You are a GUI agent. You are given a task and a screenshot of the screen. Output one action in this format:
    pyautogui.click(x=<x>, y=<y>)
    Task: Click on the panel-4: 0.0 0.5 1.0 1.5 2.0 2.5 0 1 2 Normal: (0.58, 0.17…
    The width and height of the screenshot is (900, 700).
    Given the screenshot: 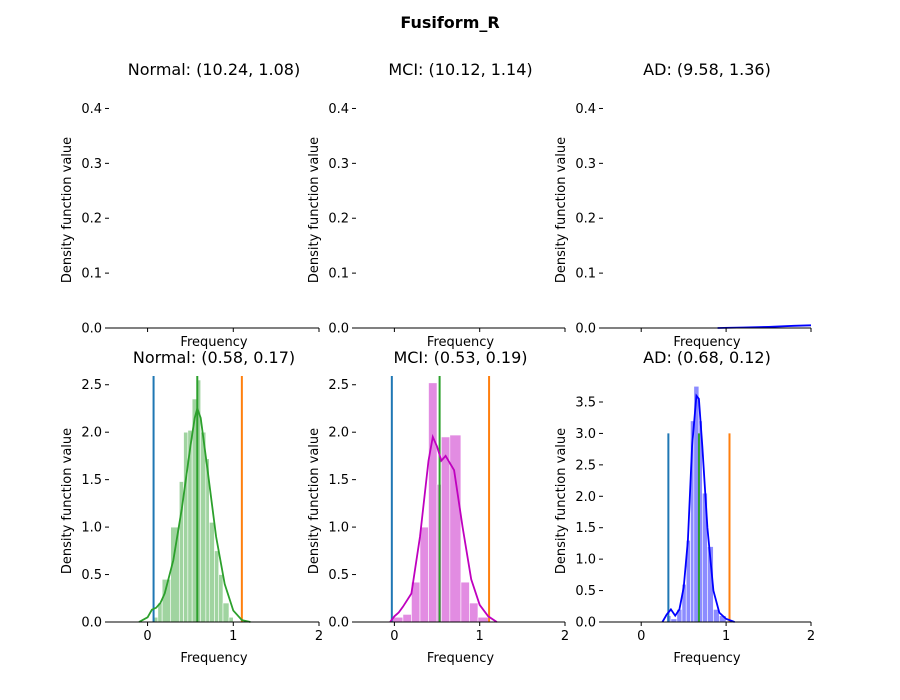 What is the action you would take?
    pyautogui.click(x=191, y=507)
    